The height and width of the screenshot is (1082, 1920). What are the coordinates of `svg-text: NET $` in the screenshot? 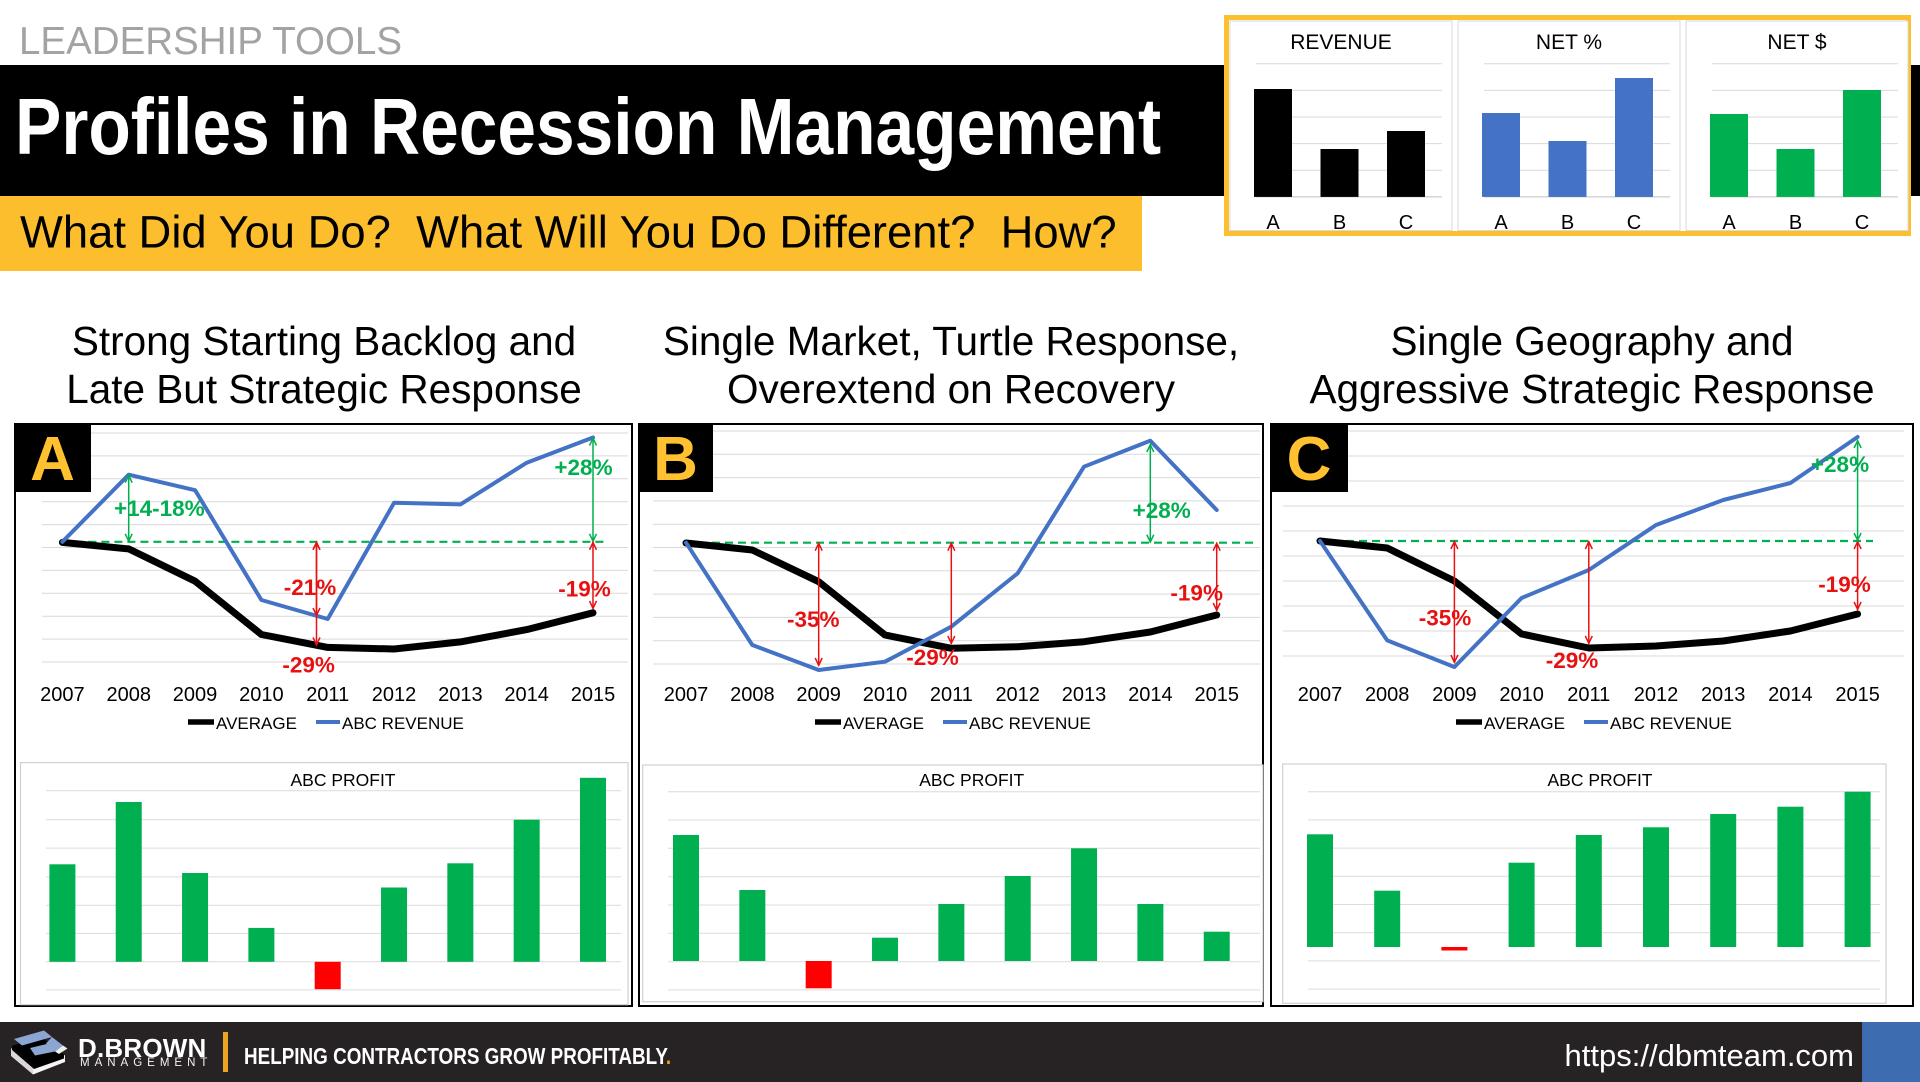 It's located at (1796, 42).